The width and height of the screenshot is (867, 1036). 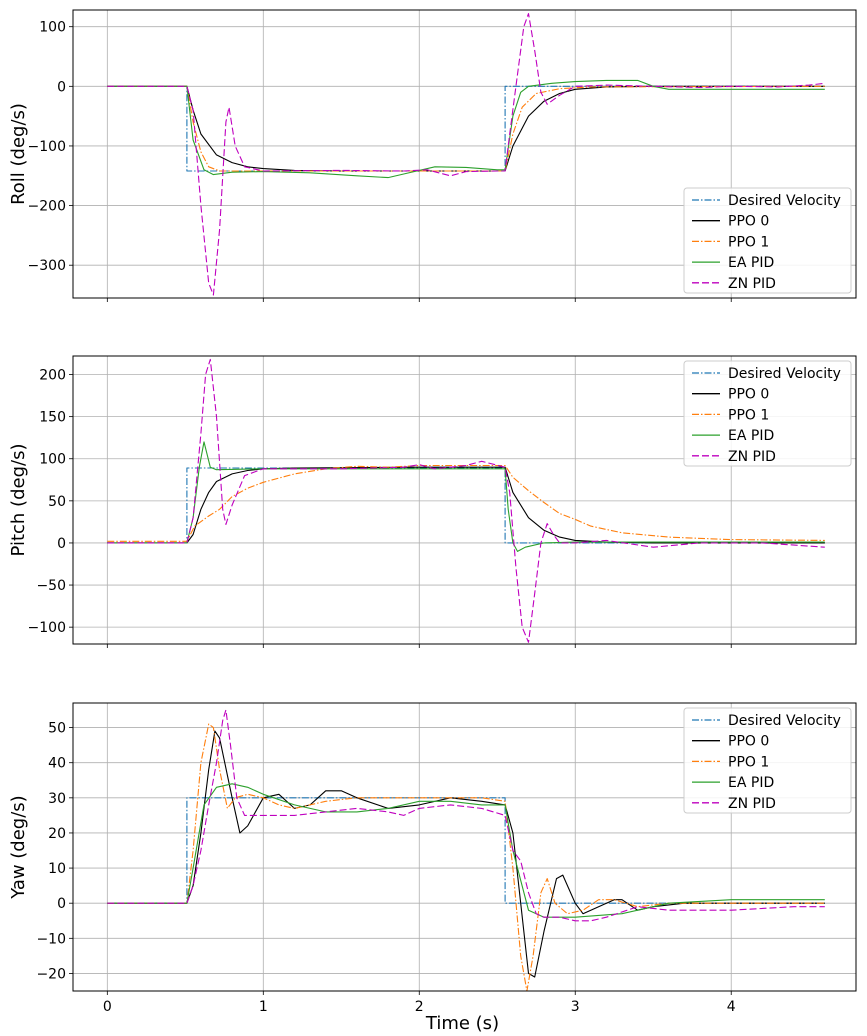 What do you see at coordinates (462, 1023) in the screenshot?
I see `x-axis-label: Time (s)` at bounding box center [462, 1023].